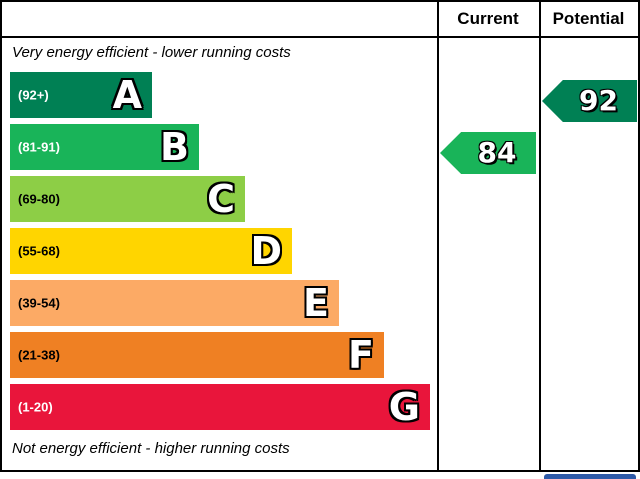  What do you see at coordinates (316, 303) in the screenshot?
I see `band-letter: E` at bounding box center [316, 303].